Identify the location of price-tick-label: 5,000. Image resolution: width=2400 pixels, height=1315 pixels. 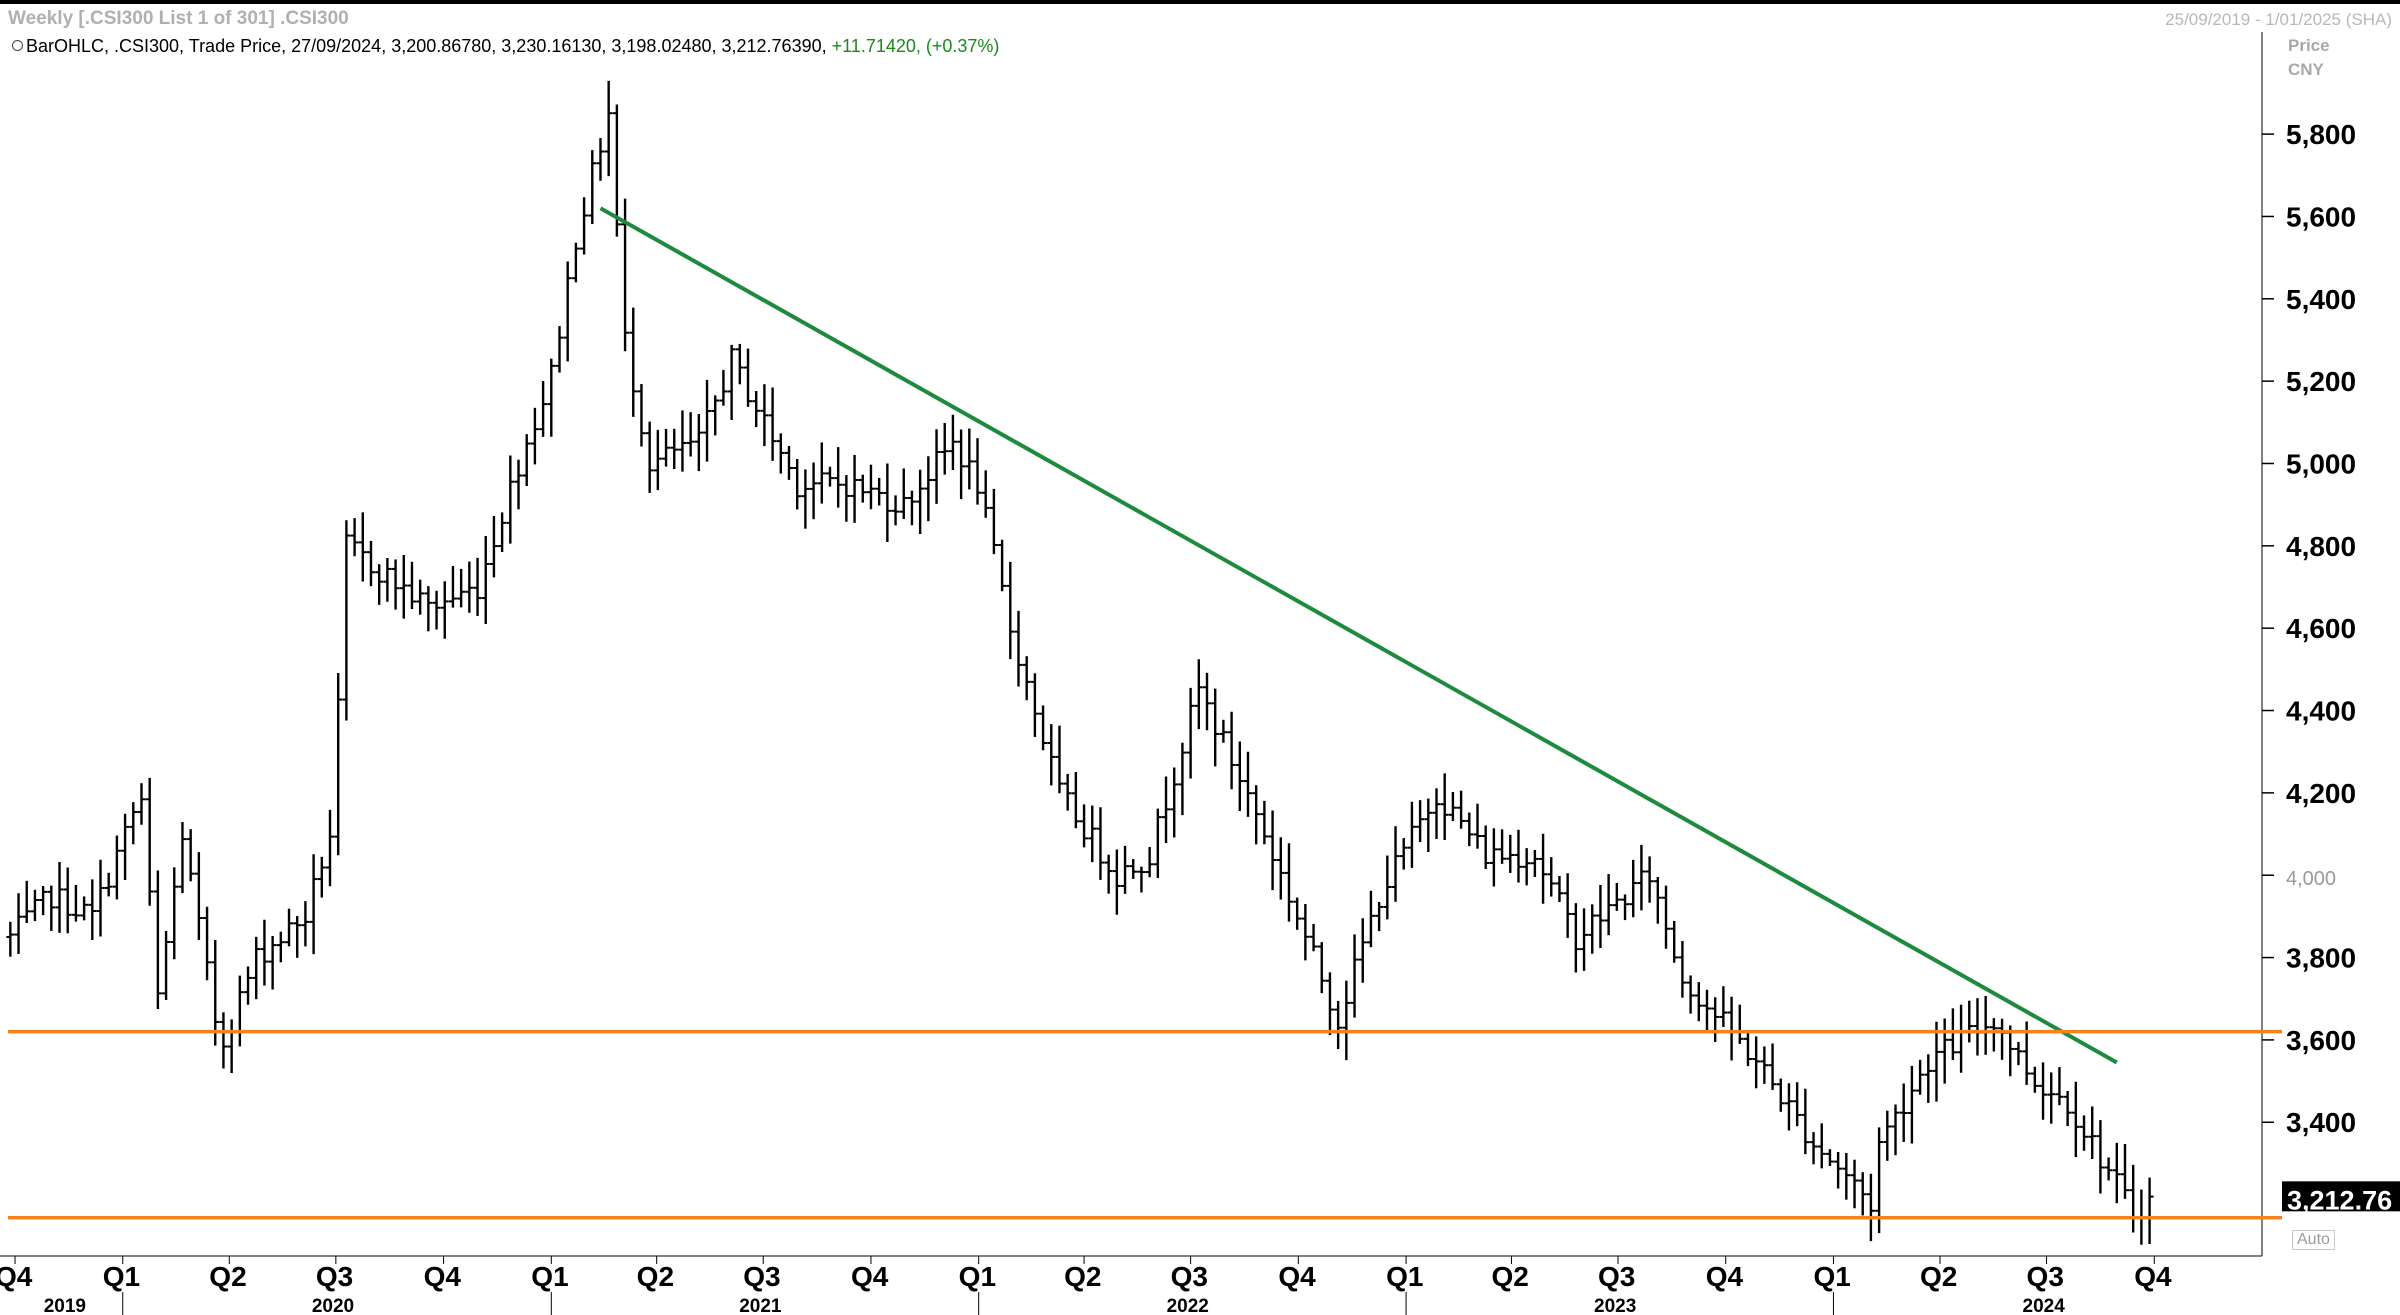
(2321, 463).